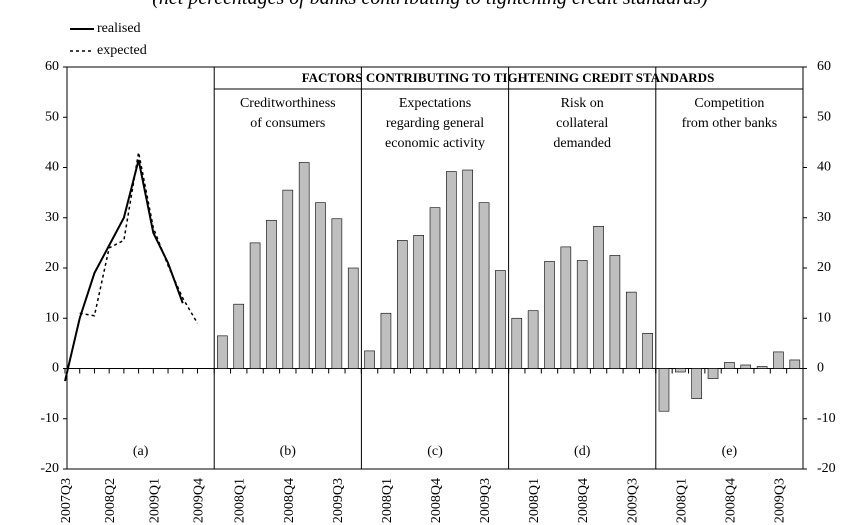 The width and height of the screenshot is (844, 525). Describe the element at coordinates (435, 451) in the screenshot. I see `panel-label: (c)` at that location.